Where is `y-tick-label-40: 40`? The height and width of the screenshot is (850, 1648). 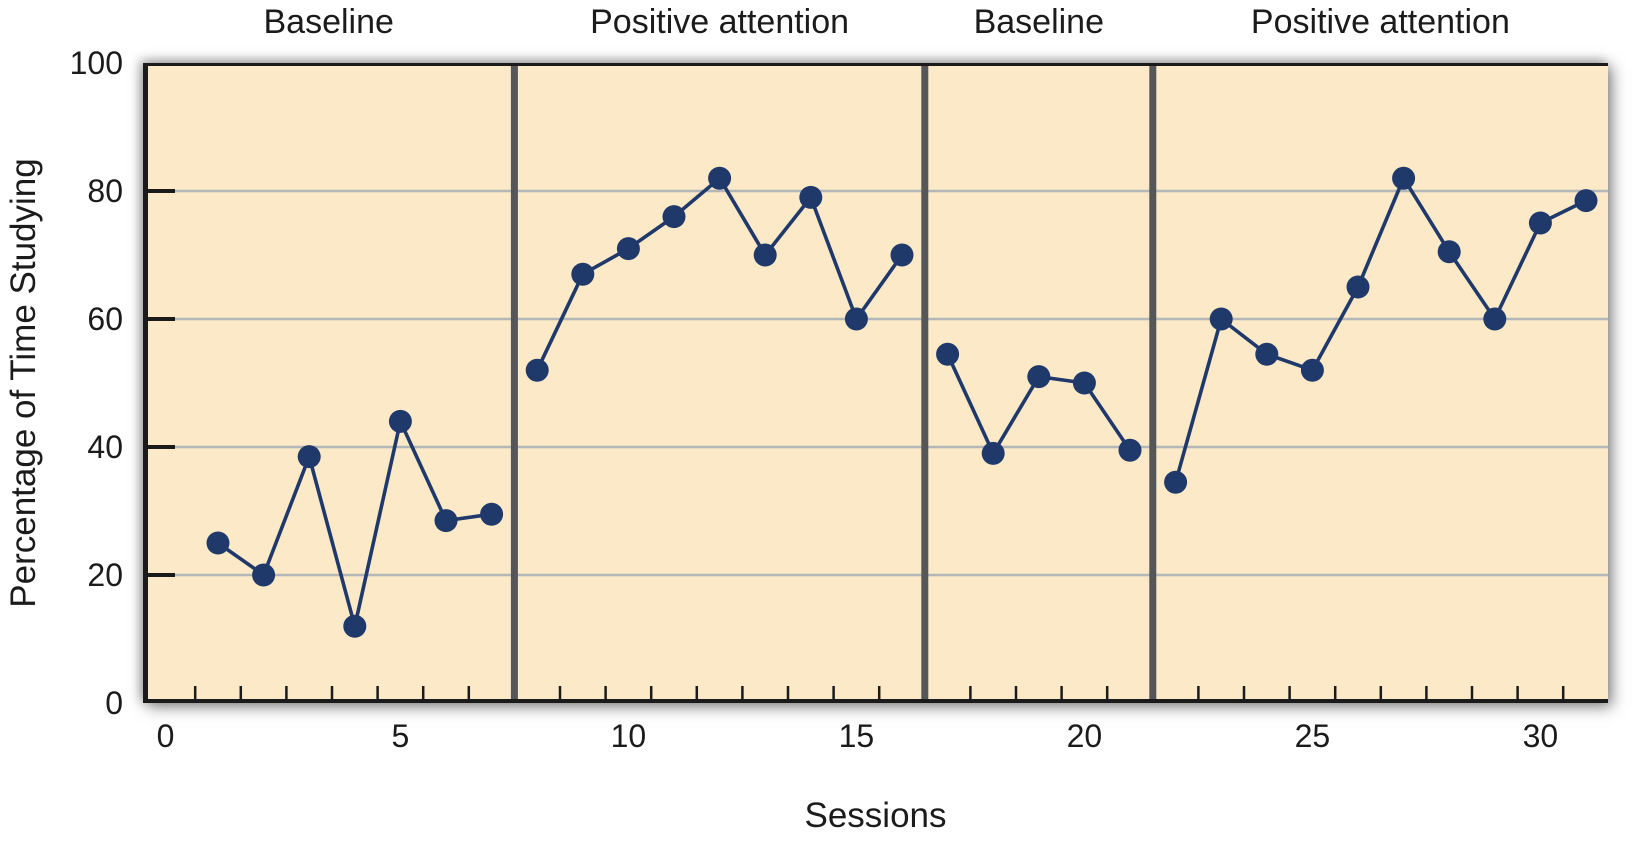 y-tick-label-40: 40 is located at coordinates (105, 447).